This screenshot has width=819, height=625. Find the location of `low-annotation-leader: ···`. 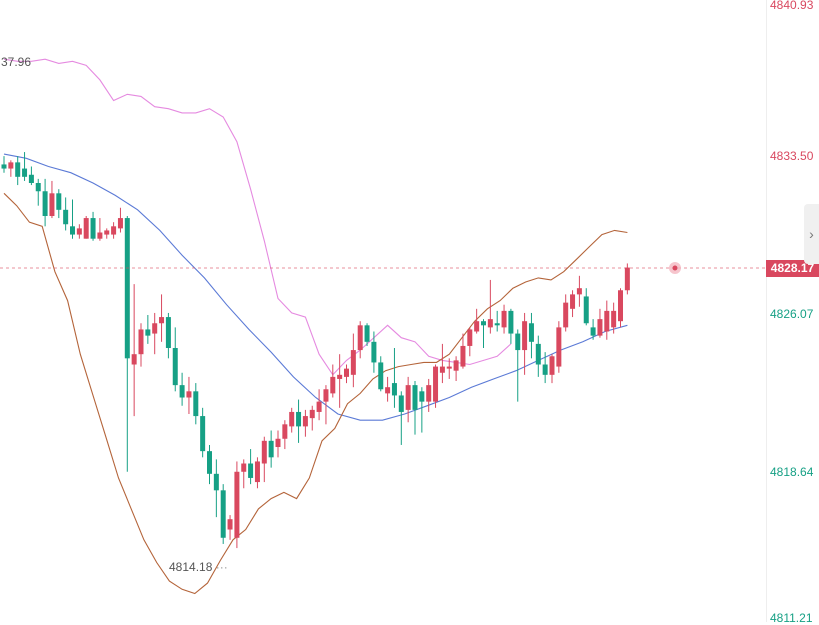

low-annotation-leader: ··· is located at coordinates (220, 567).